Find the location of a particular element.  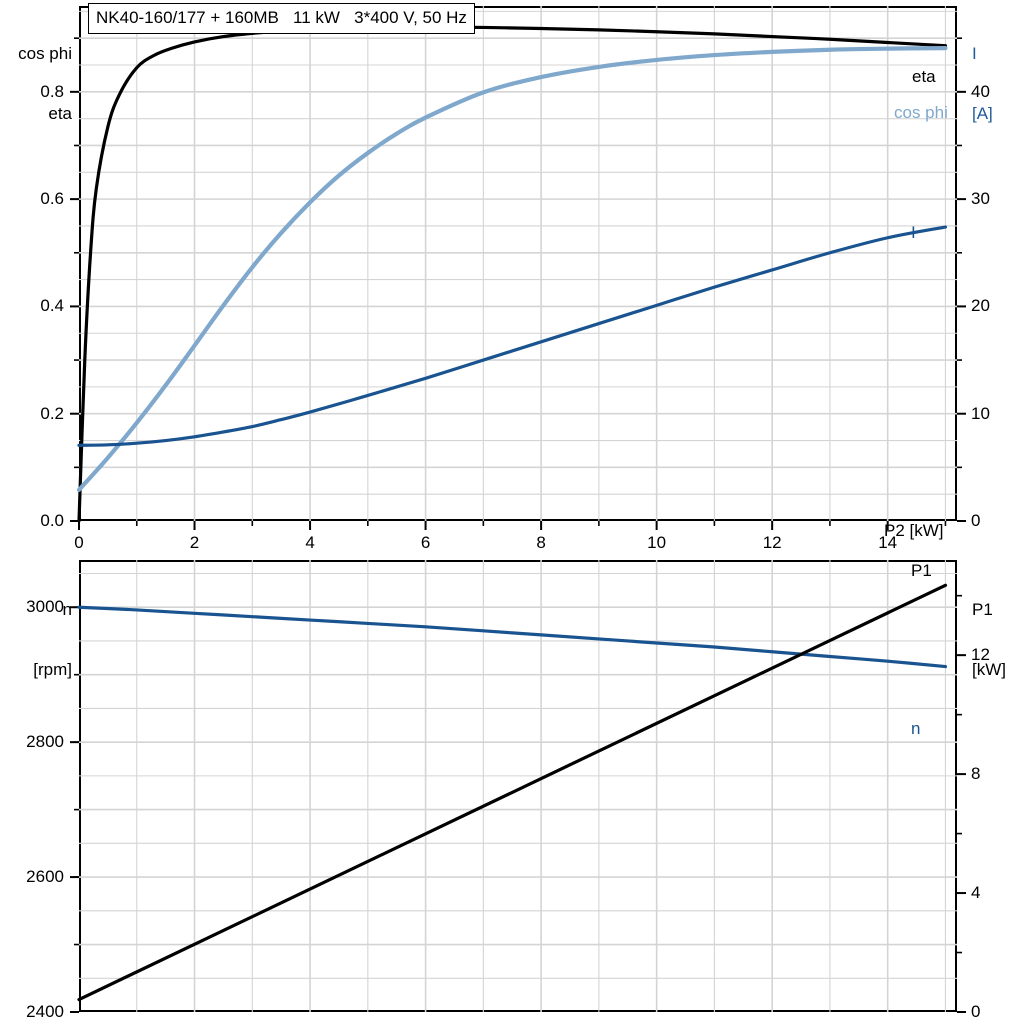

tick-label: 2800 is located at coordinates (45, 742).